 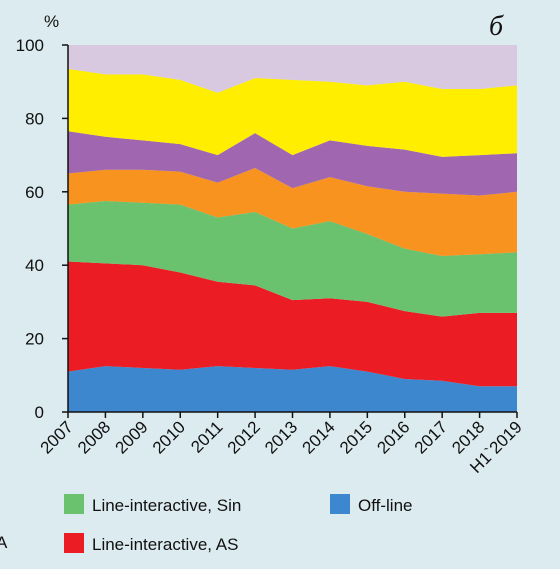 I want to click on x-tick-label: 2010, so click(x=169, y=437).